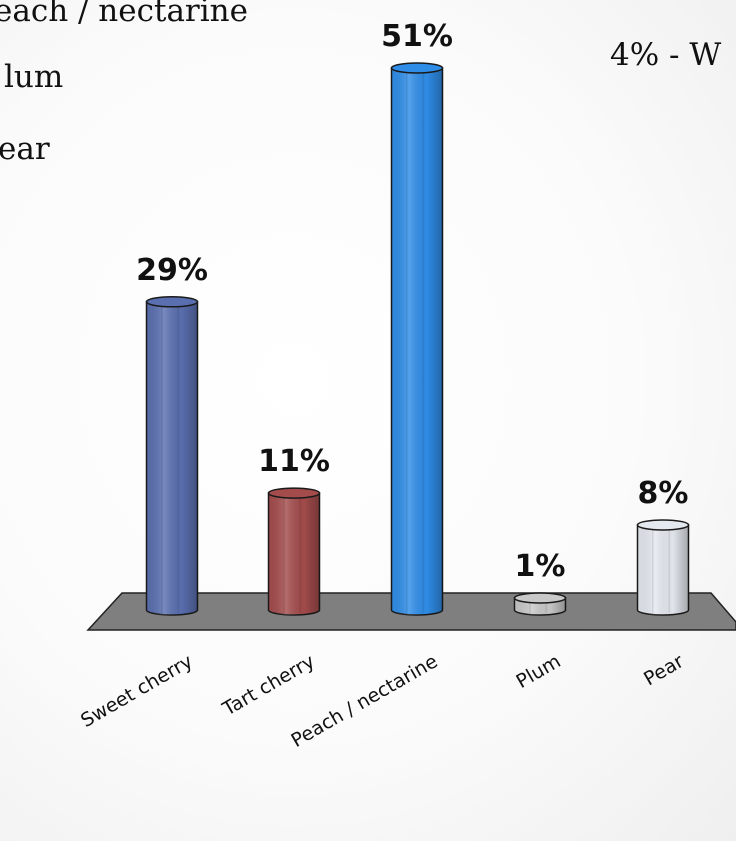  What do you see at coordinates (172, 456) in the screenshot?
I see `bar-sweet-cherry` at bounding box center [172, 456].